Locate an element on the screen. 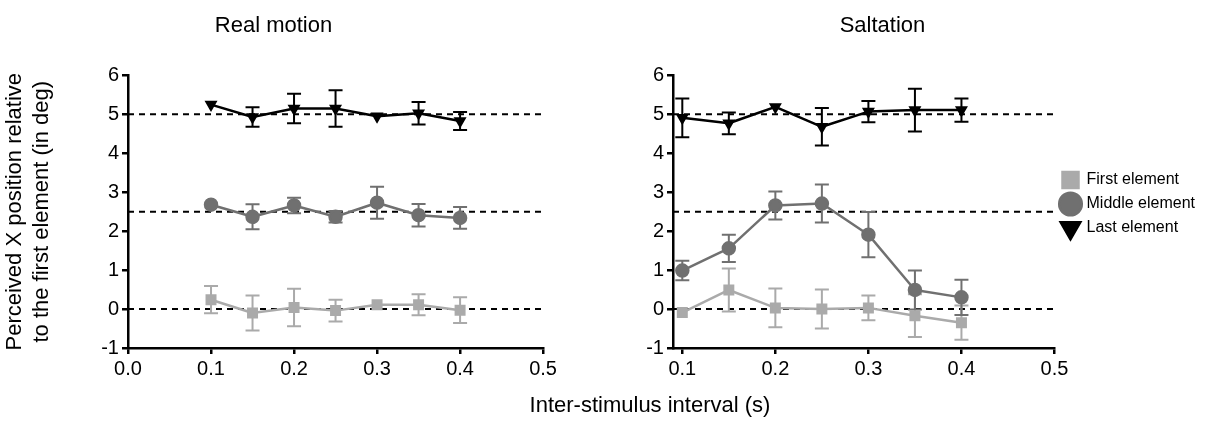 This screenshot has width=1205, height=428. chart-title: Real motion is located at coordinates (273, 25).